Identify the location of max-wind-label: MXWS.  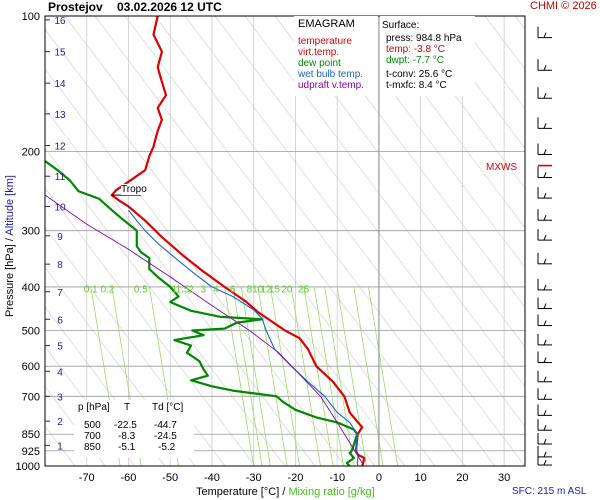
(502, 167).